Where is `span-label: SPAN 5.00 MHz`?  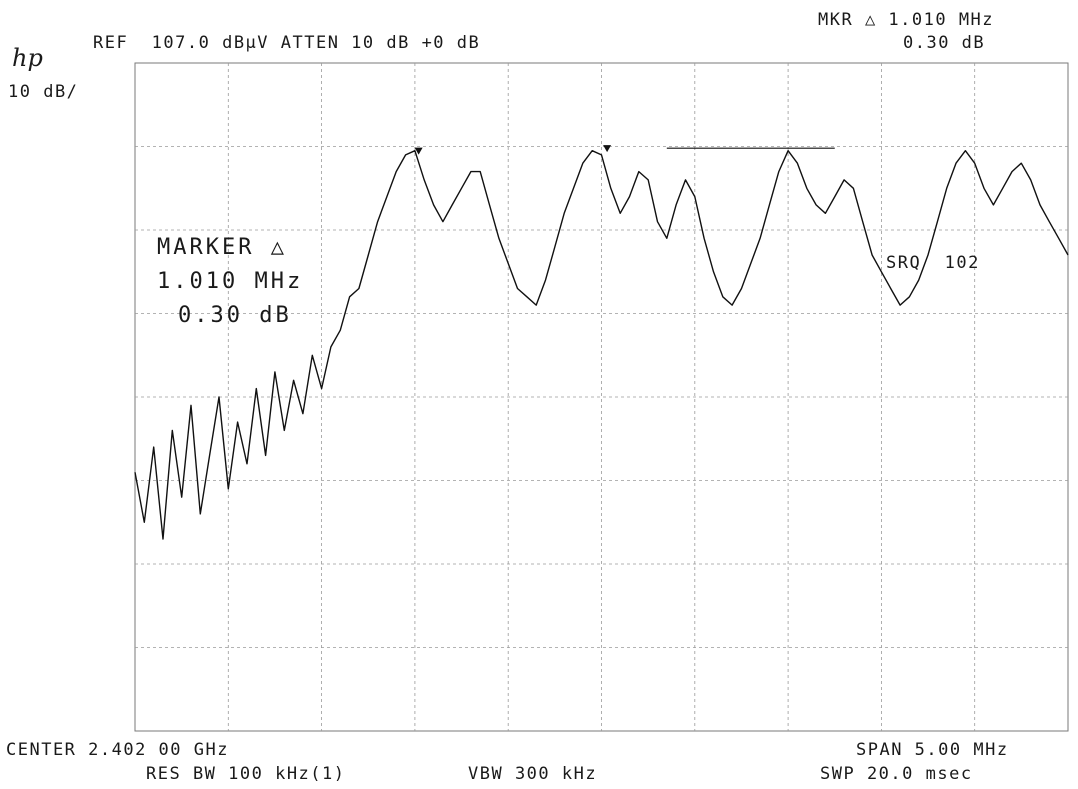
span-label: SPAN 5.00 MHz is located at coordinates (932, 750).